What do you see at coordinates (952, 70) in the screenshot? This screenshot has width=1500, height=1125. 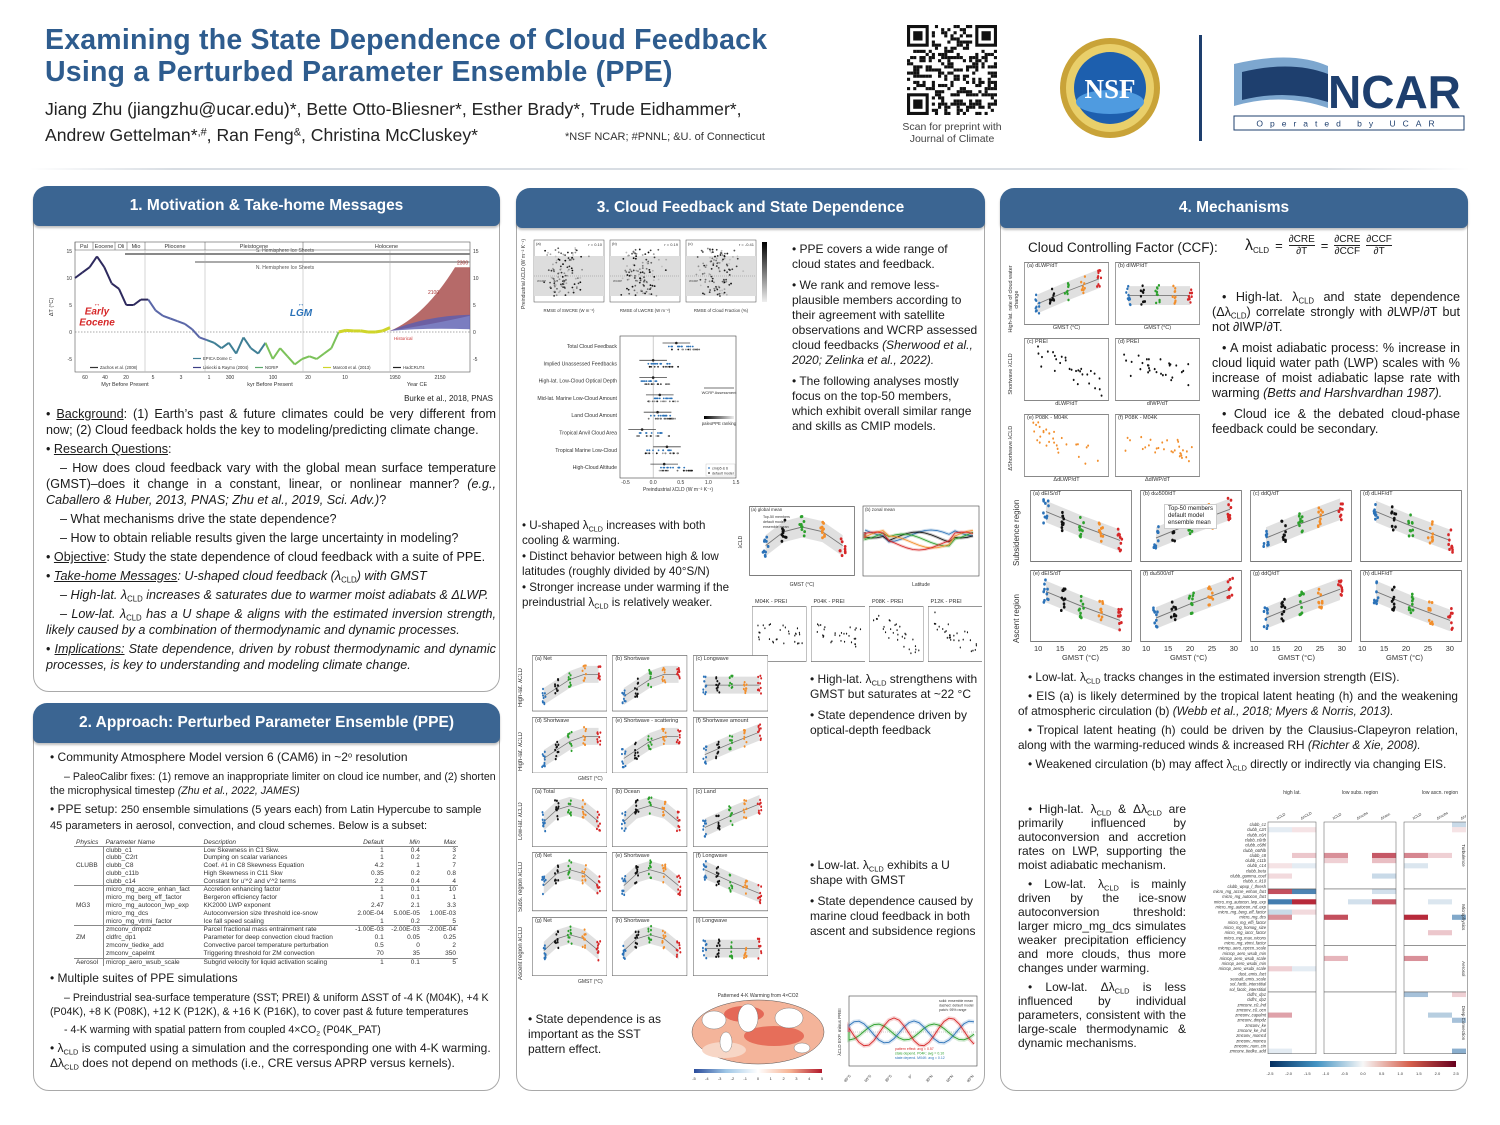 I see `qr-code` at bounding box center [952, 70].